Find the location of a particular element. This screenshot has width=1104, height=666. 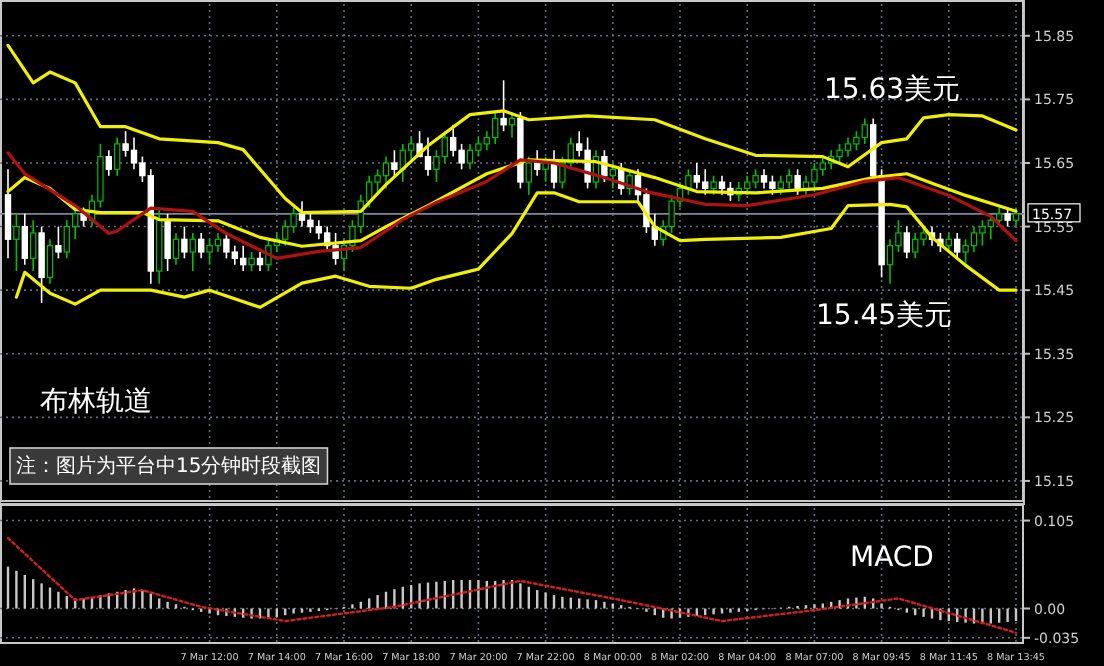

annotation: MACD is located at coordinates (892, 558).